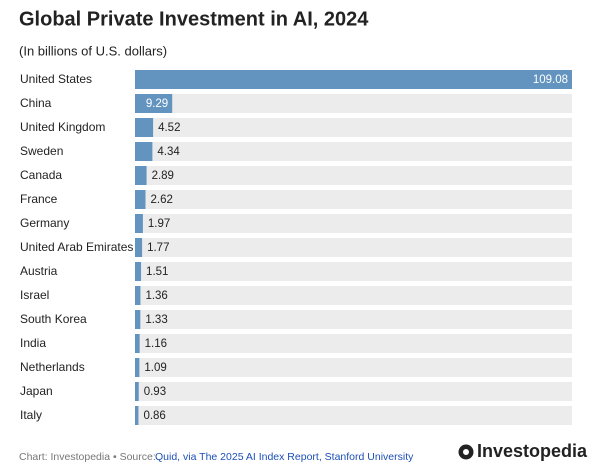  What do you see at coordinates (52, 367) in the screenshot?
I see `category-label: Netherlands` at bounding box center [52, 367].